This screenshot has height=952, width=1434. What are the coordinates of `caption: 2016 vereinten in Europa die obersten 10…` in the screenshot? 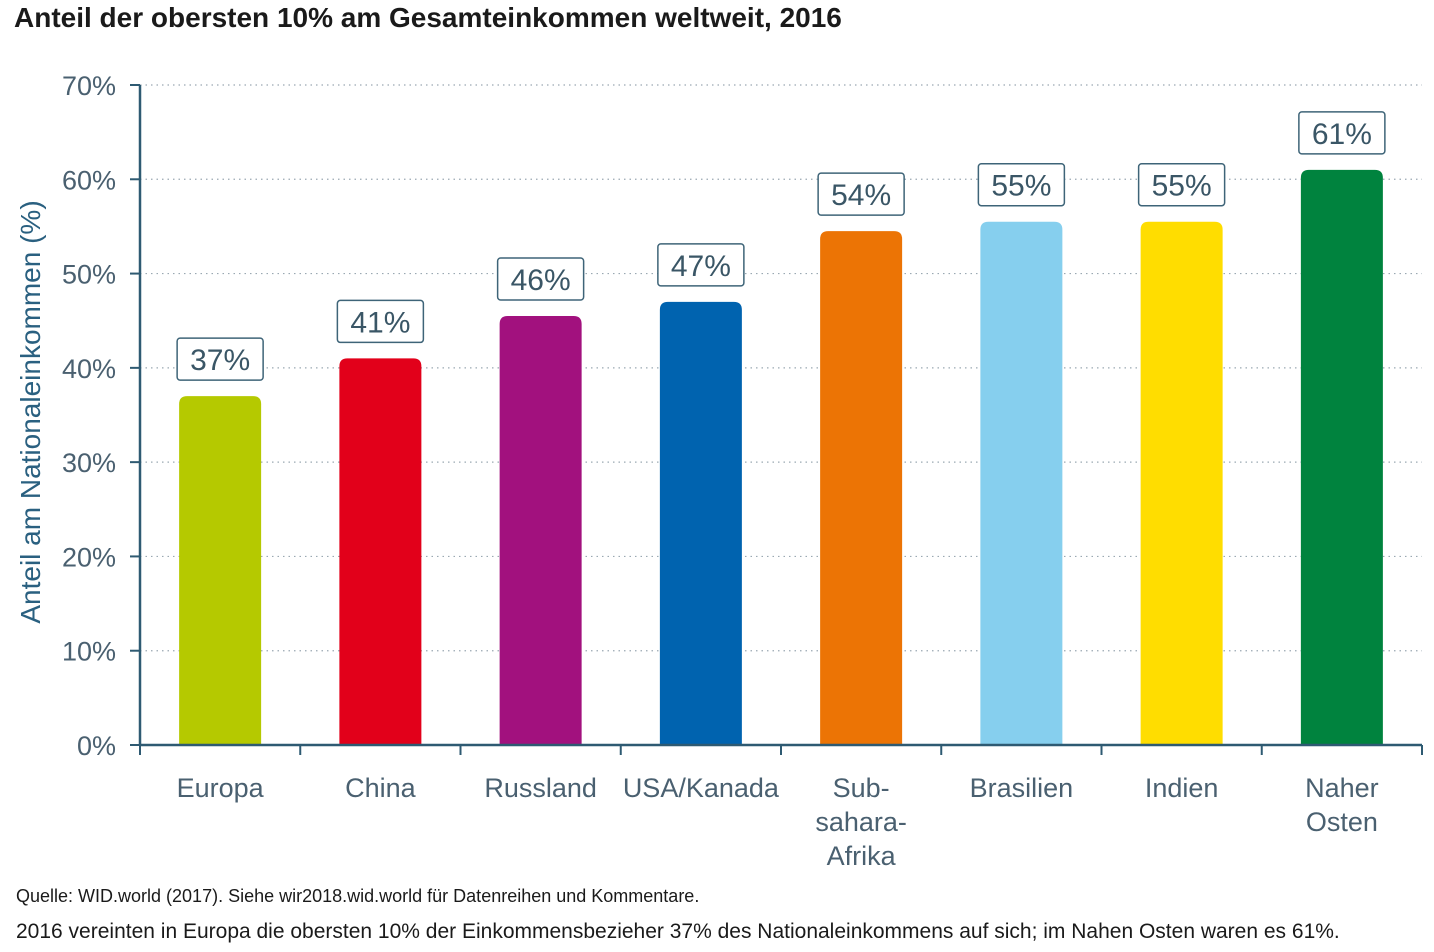 It's located at (678, 931).